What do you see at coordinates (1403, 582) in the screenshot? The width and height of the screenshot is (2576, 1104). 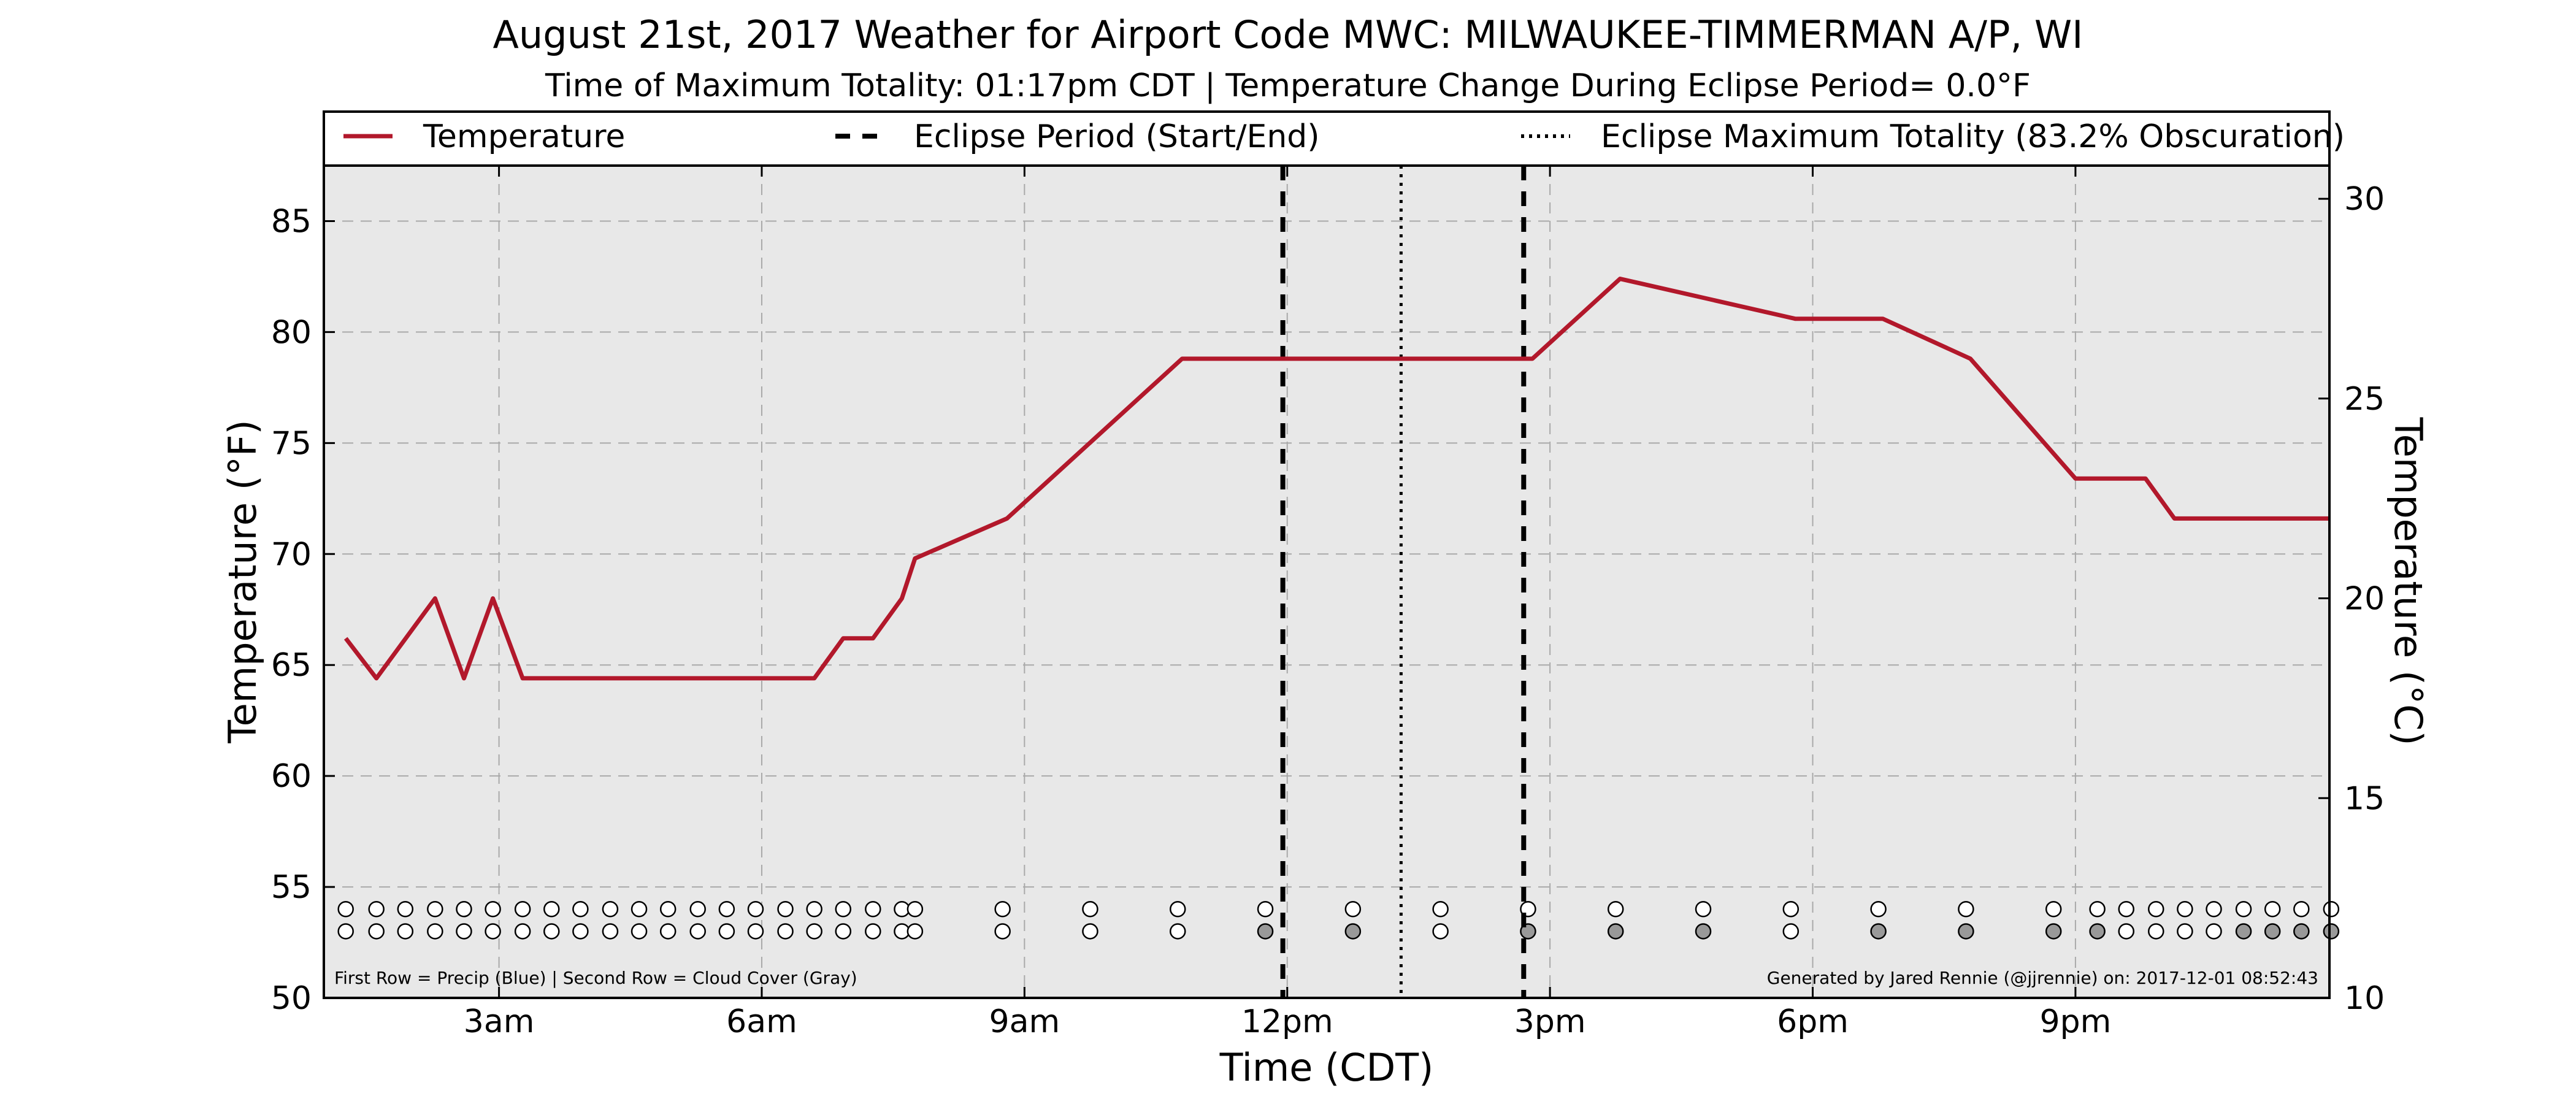 I see `eclipse-lines` at bounding box center [1403, 582].